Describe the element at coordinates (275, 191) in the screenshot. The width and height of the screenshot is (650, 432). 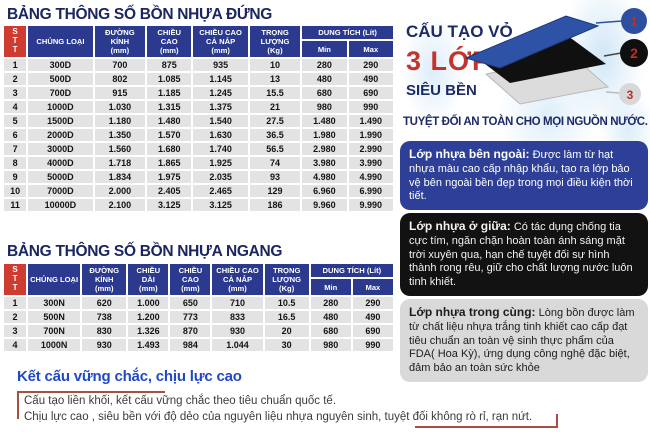
I see `spec-cell: 129` at that location.